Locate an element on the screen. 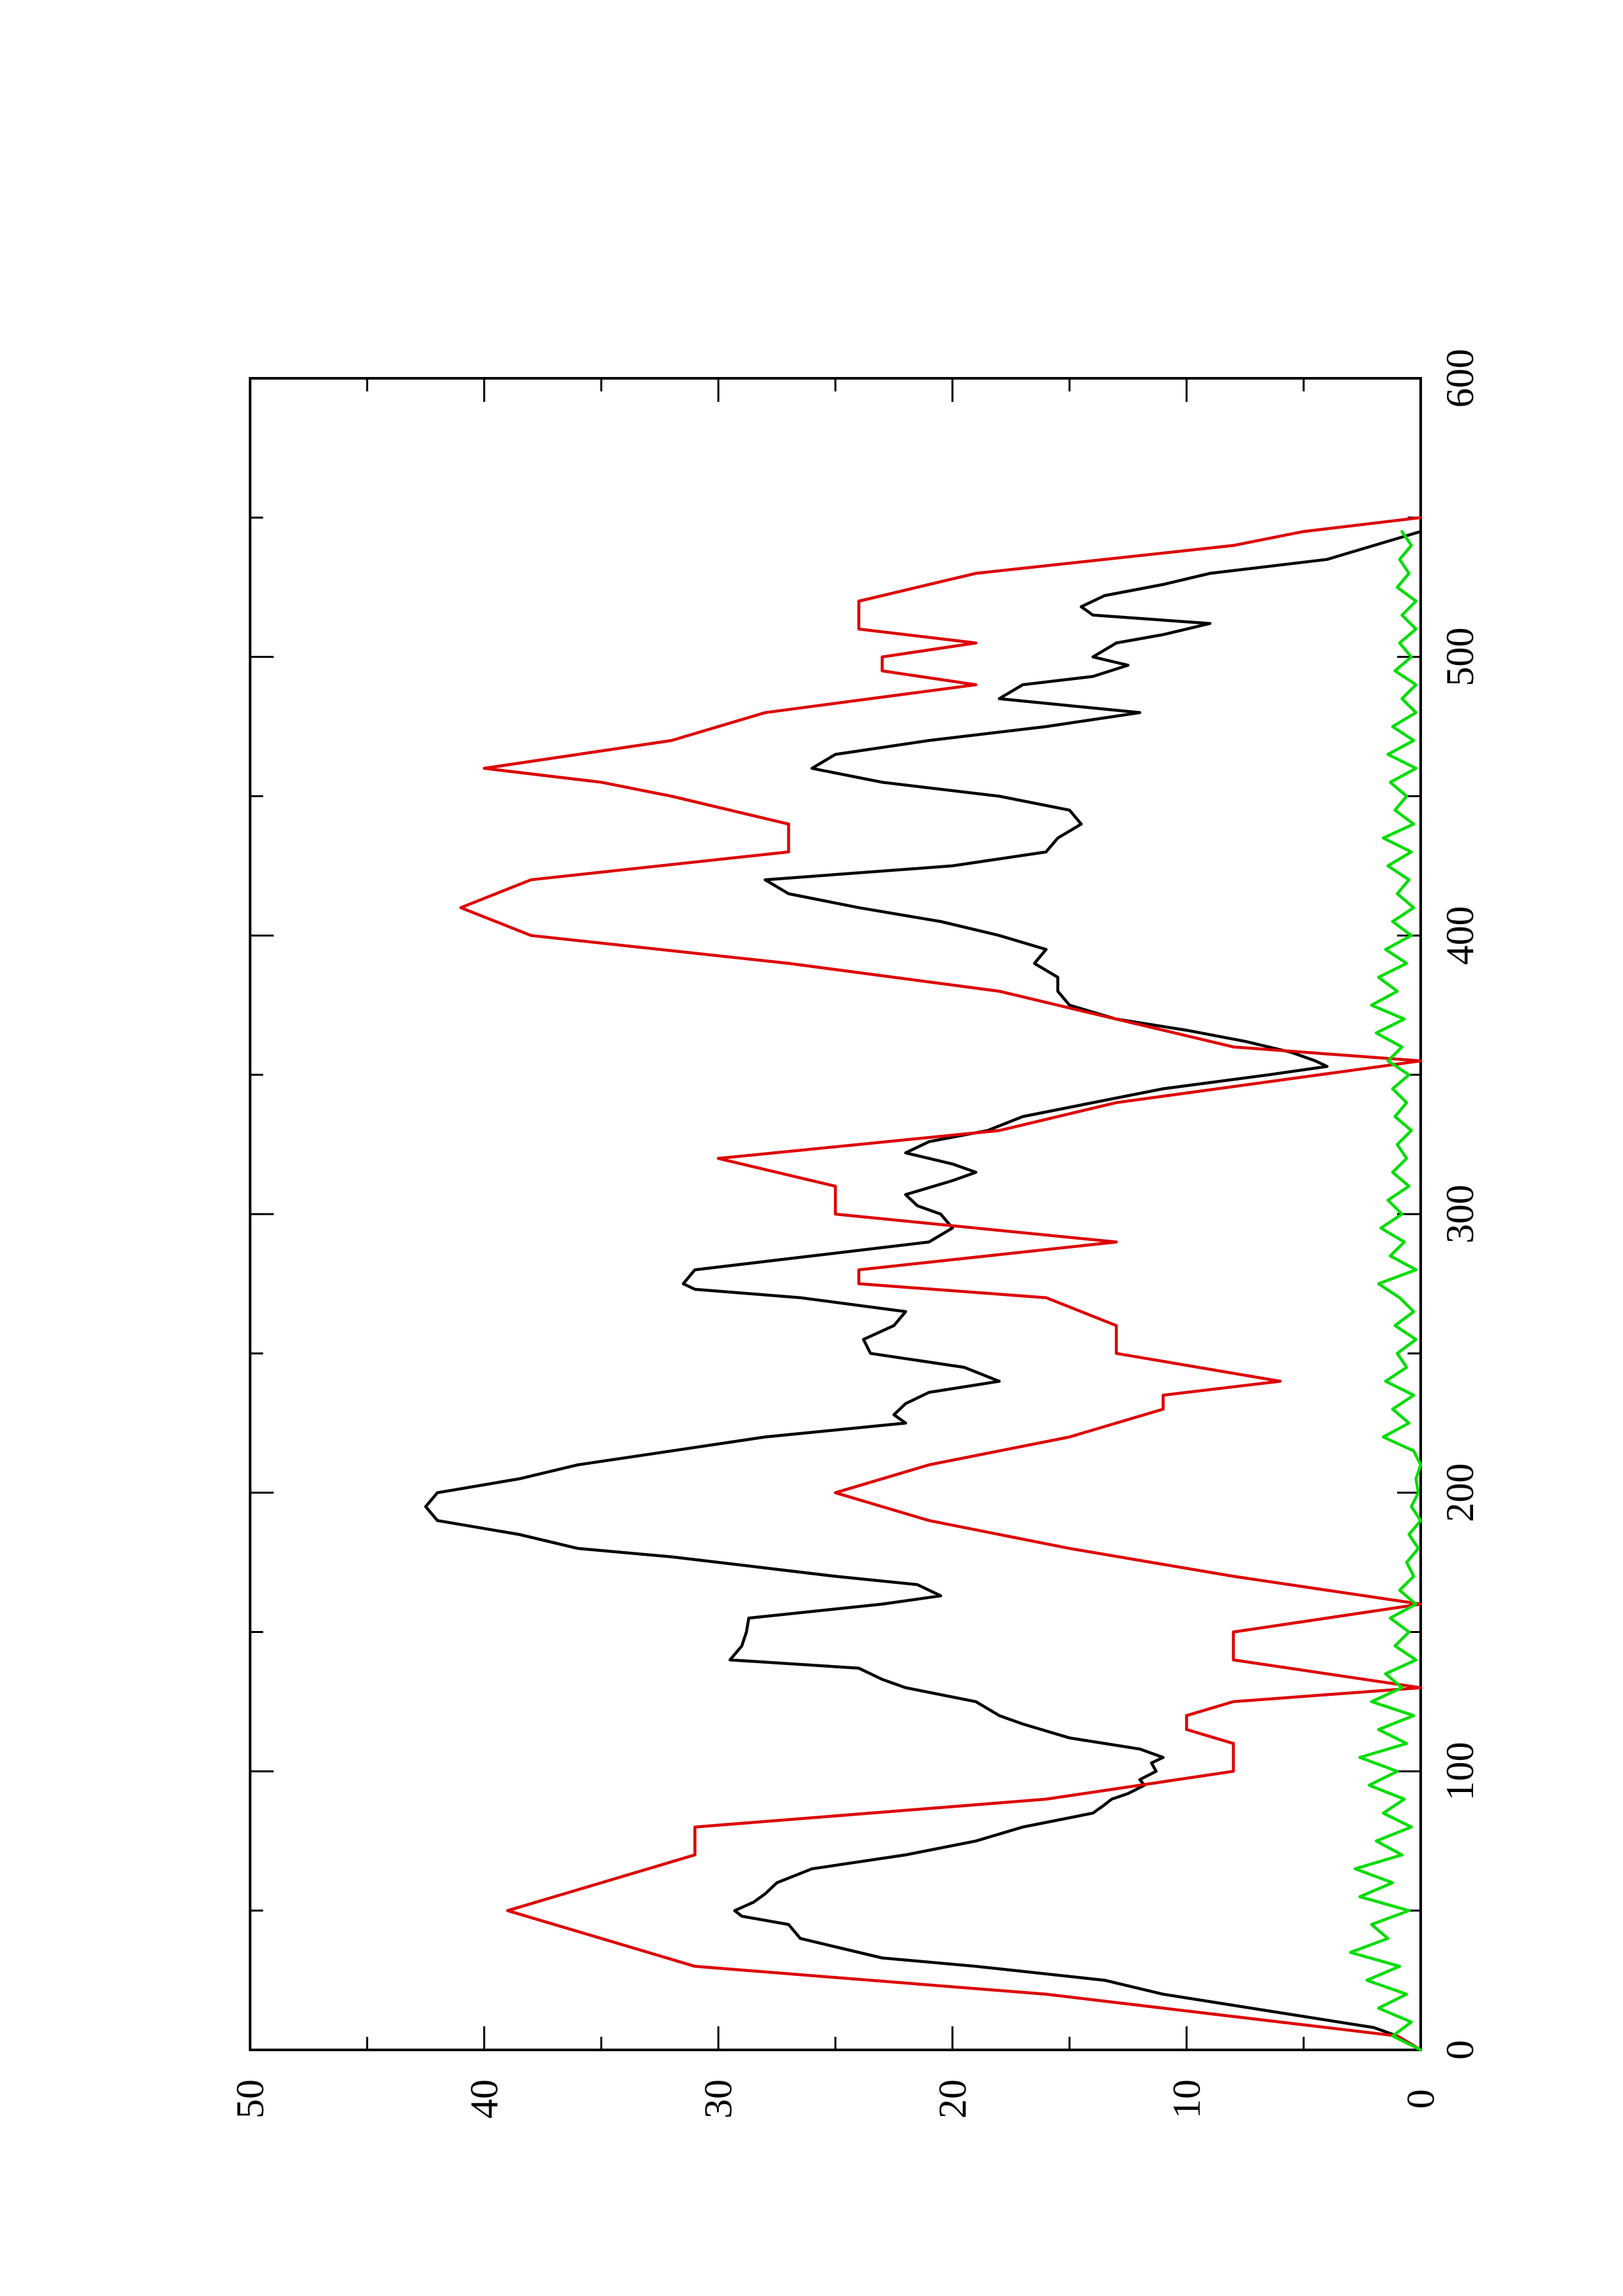 The image size is (1623, 2296). x-tick-label-100: 100 is located at coordinates (1460, 1771).